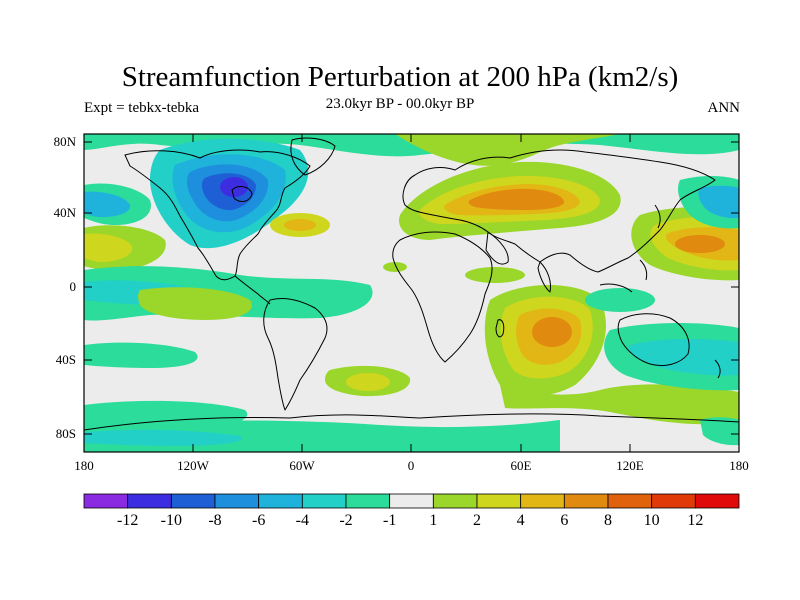 The width and height of the screenshot is (800, 600). I want to click on colorbar-label: 1, so click(433, 520).